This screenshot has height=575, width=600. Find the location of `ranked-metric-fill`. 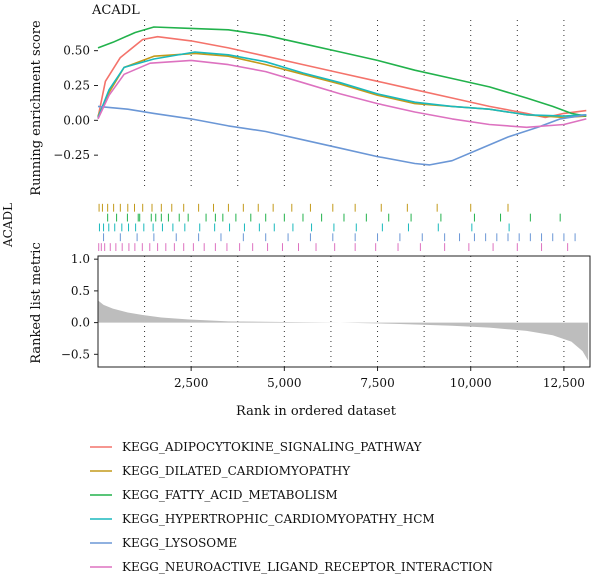

ranked-metric-fill is located at coordinates (343, 330).